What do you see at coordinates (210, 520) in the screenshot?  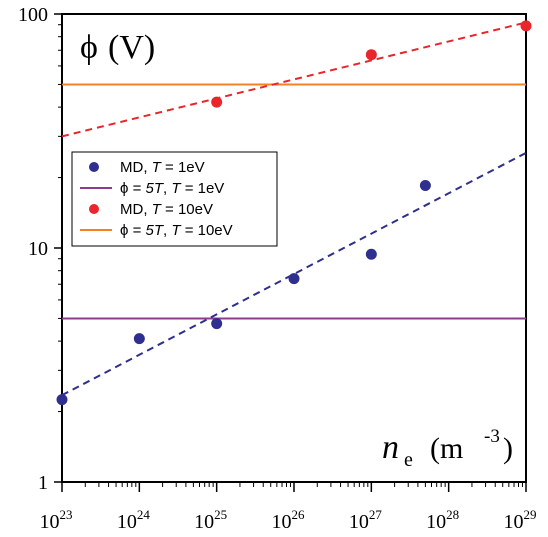 I see `x-tick-label: 1025` at bounding box center [210, 520].